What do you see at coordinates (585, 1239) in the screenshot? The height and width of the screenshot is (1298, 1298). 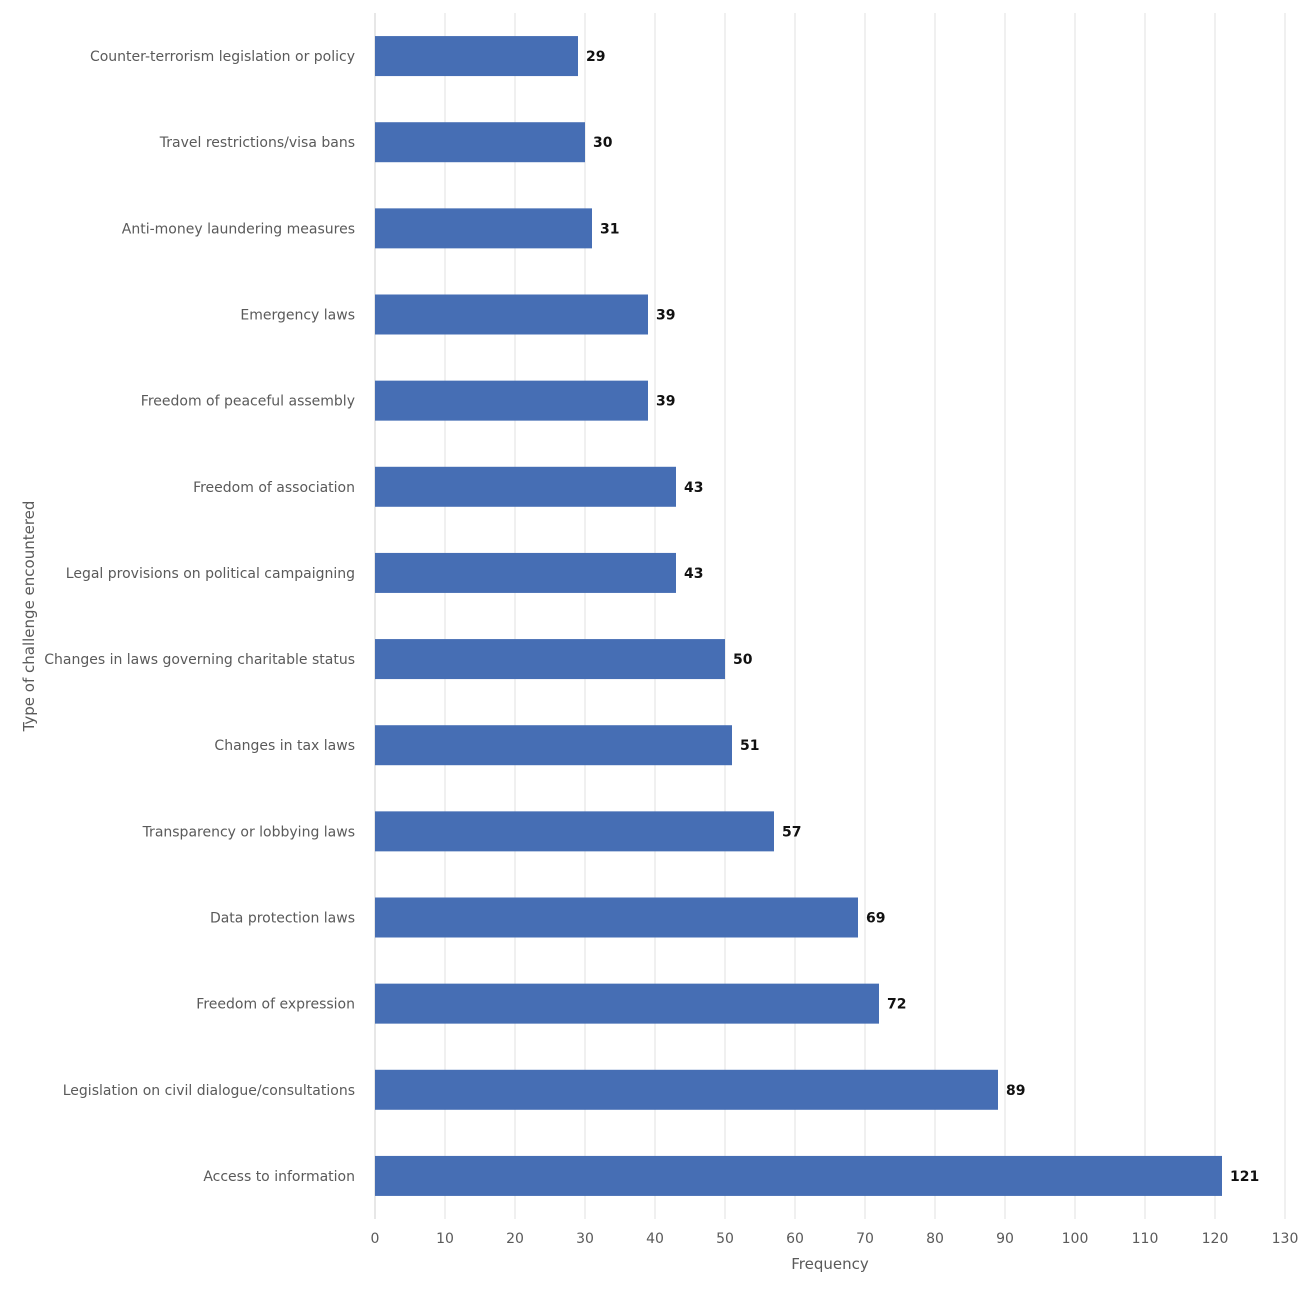 I see `x-tick-label: 30` at bounding box center [585, 1239].